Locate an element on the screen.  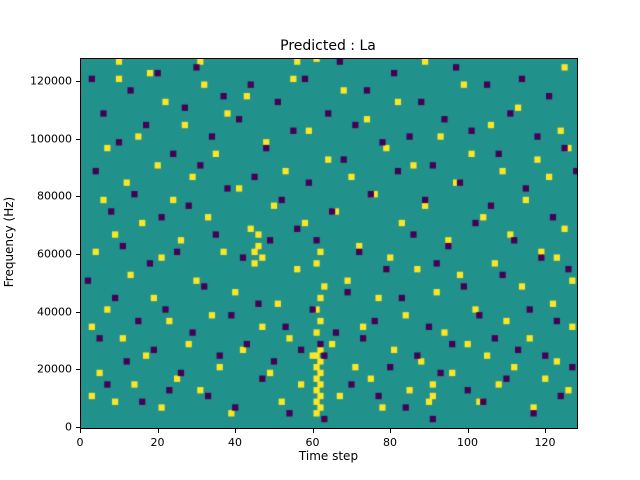
y-axis-label: Frequency (Hz) is located at coordinates (9, 242).